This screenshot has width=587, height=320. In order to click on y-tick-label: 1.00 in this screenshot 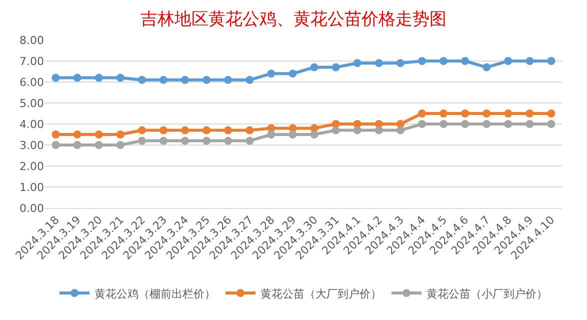, I will do `click(32, 187)`.